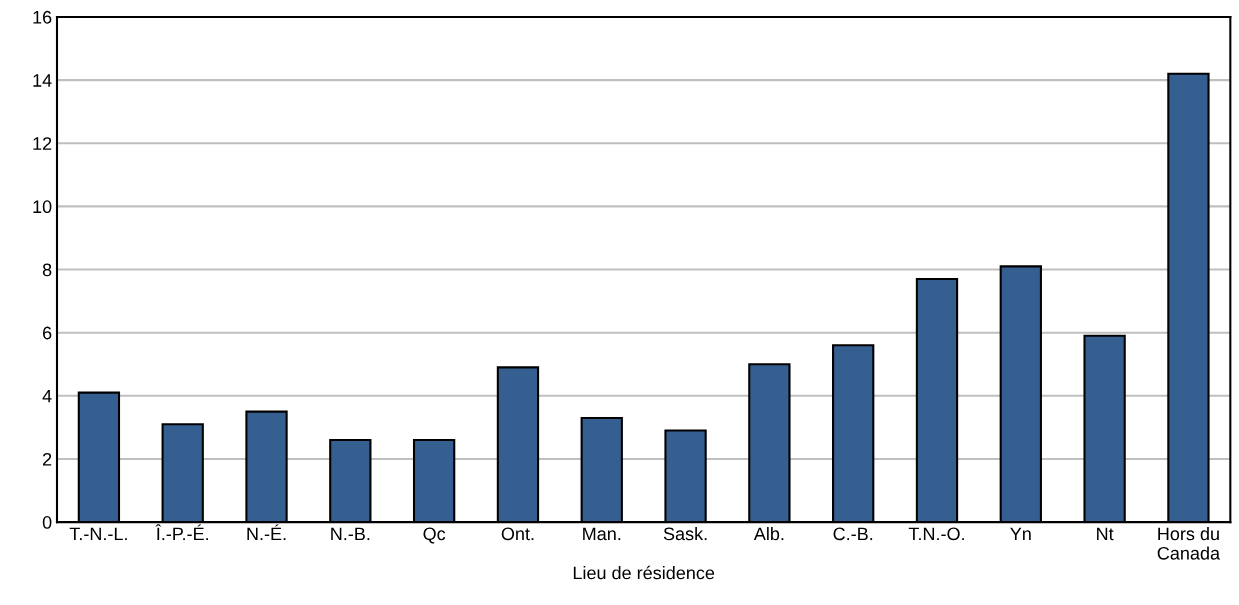 This screenshot has width=1239, height=605. I want to click on x-tick-label: Qc, so click(434, 535).